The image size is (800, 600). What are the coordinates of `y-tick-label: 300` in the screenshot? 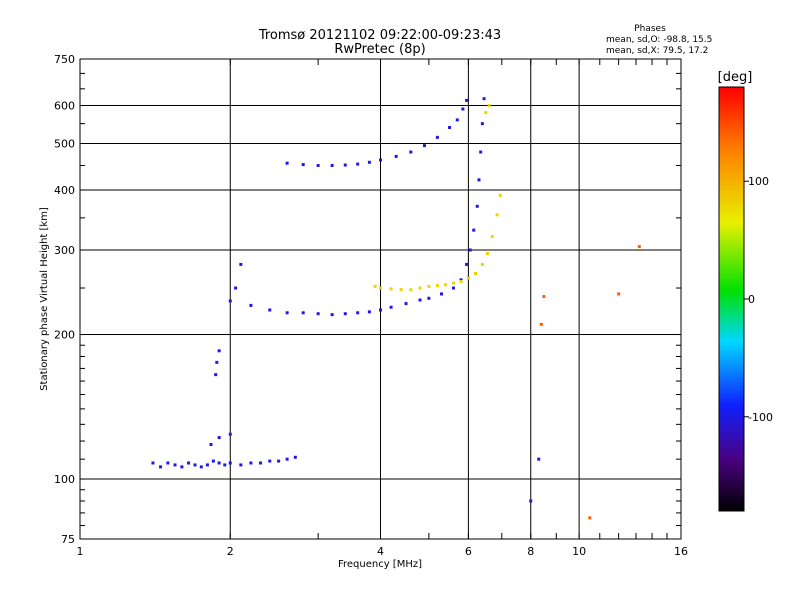 It's located at (64, 250).